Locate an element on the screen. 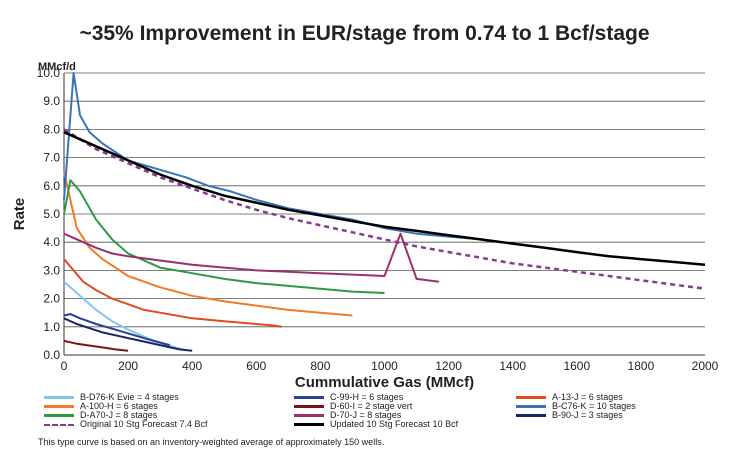  series-line-a-13-j-6-stages is located at coordinates (173, 293).